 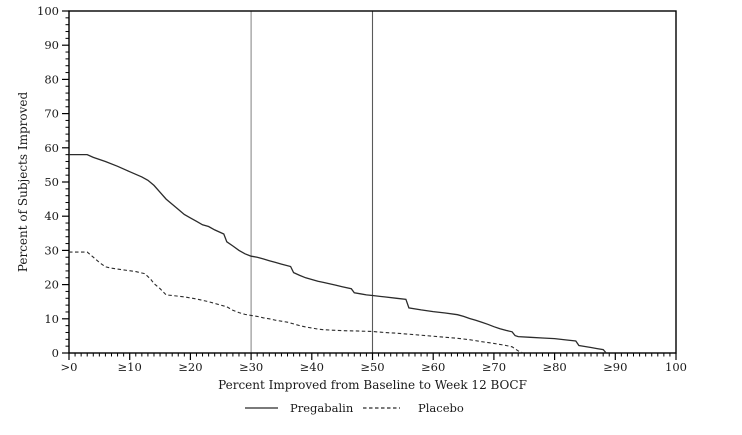 I want to click on y-axis: 0 10 20 30 40 50 60 70 80 90 100, so click(x=53, y=182).